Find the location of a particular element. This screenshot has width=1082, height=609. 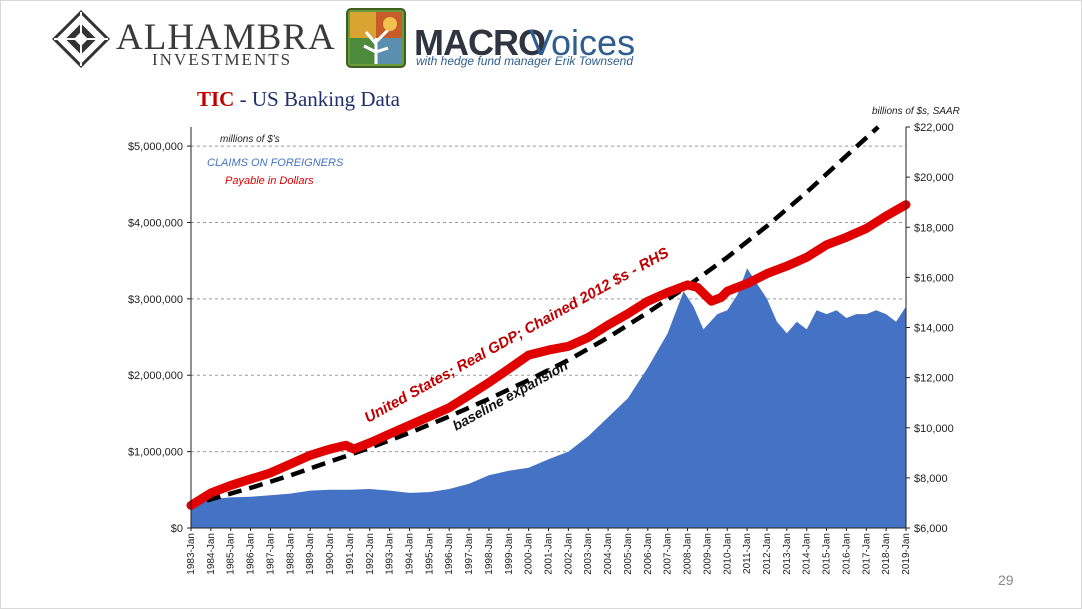

right-axis-tick-label: $12,000 is located at coordinates (934, 379).